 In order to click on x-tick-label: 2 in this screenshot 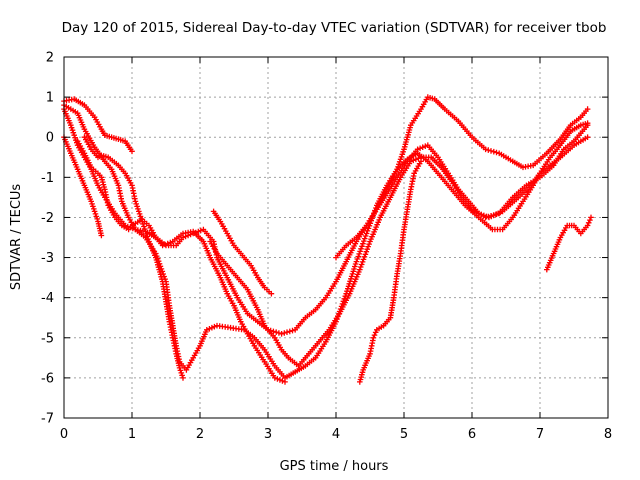, I will do `click(200, 434)`.